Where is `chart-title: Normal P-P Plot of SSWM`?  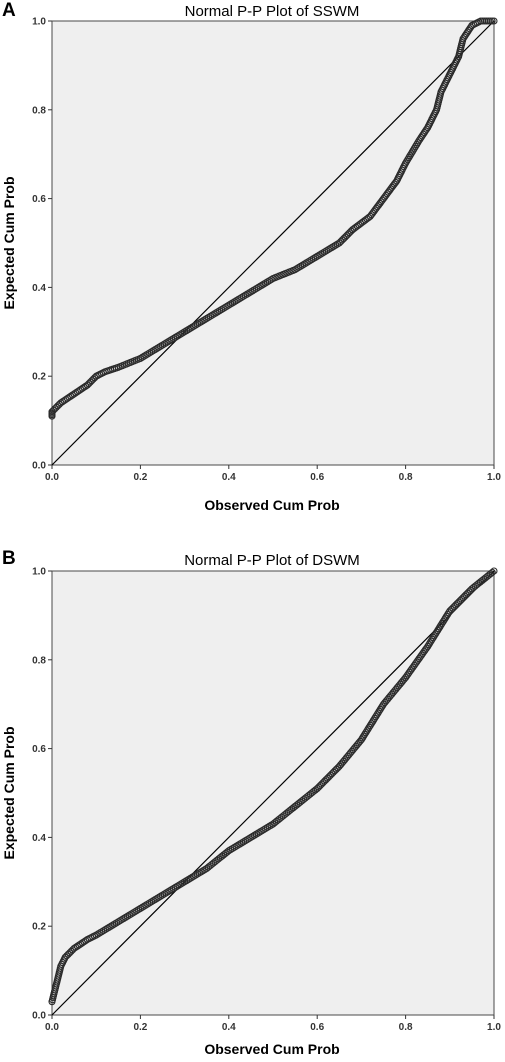 chart-title: Normal P-P Plot of SSWM is located at coordinates (272, 11).